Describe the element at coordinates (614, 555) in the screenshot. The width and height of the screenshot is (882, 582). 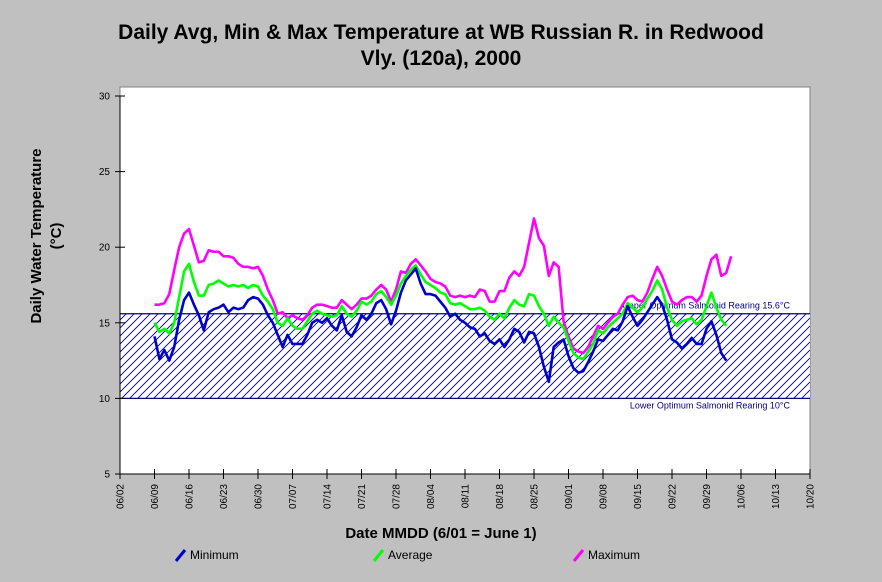
I see `legend-label-maximum: Maximum` at that location.